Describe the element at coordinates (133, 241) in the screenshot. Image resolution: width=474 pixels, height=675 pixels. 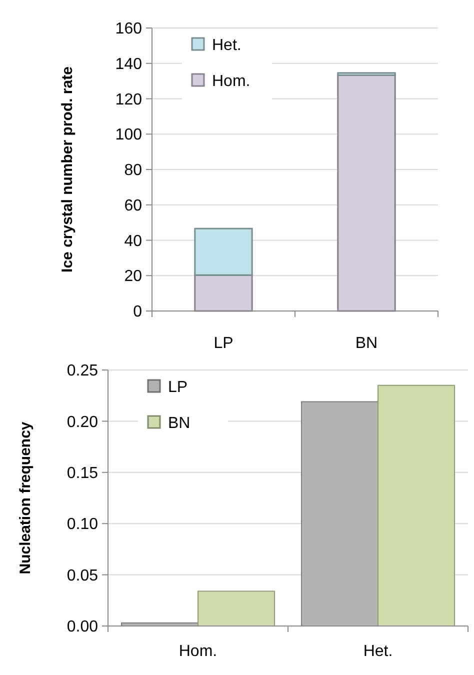
I see `y-tick-label: 40` at that location.